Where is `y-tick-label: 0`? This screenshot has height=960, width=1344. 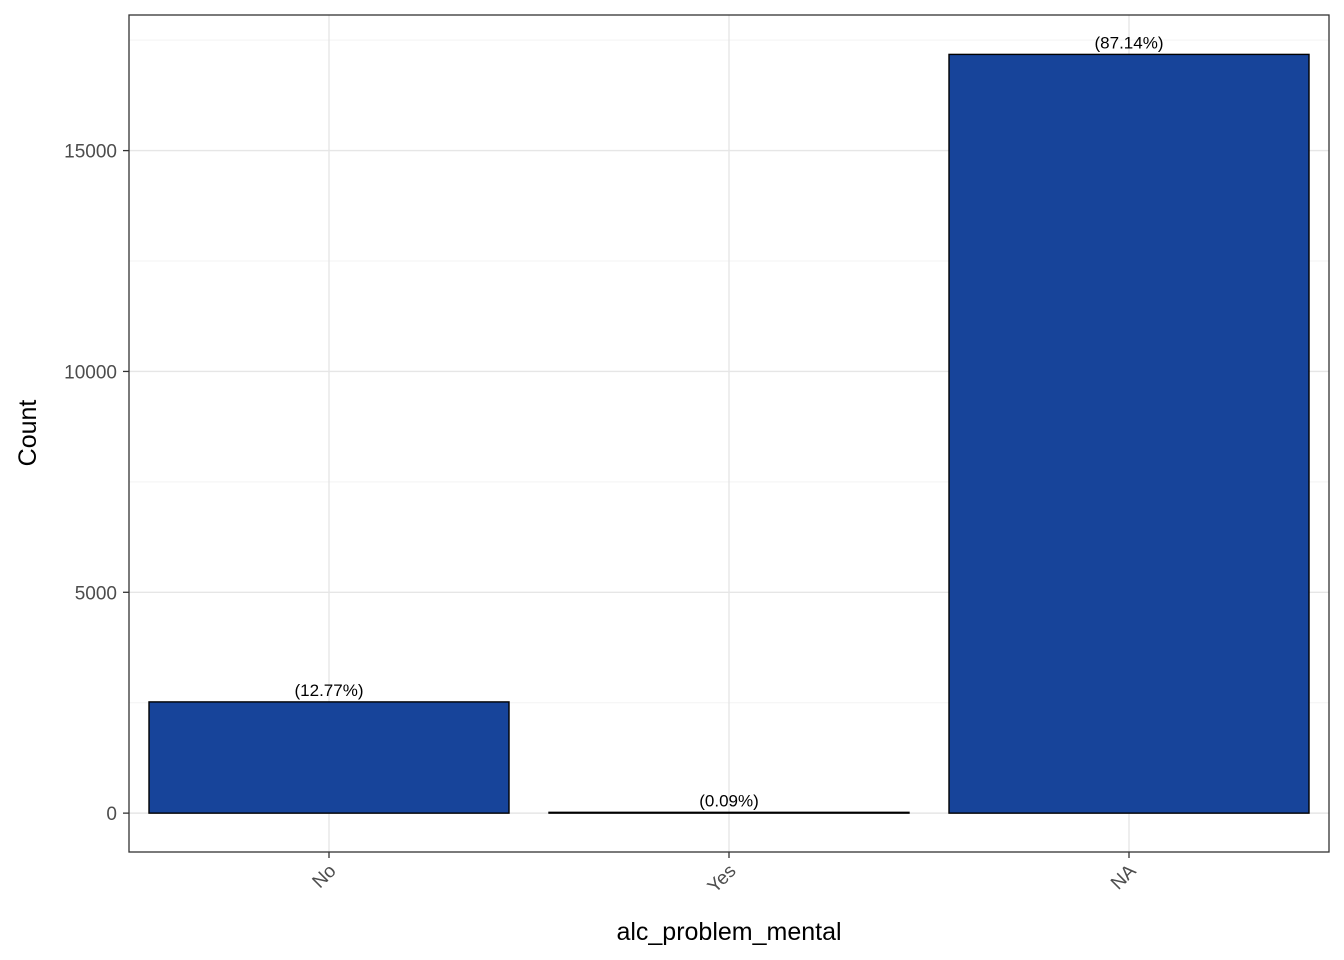
y-tick-label: 0 is located at coordinates (111, 814).